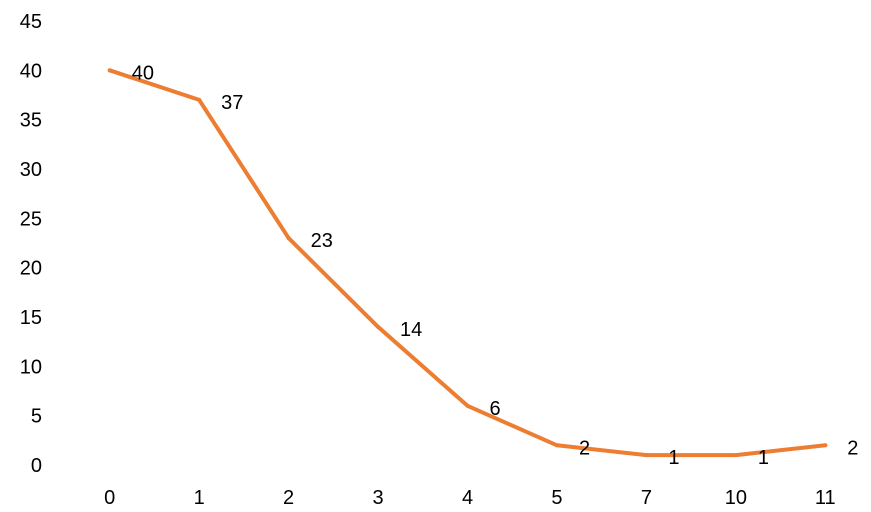  Describe the element at coordinates (322, 241) in the screenshot. I see `data-label: 23` at that location.